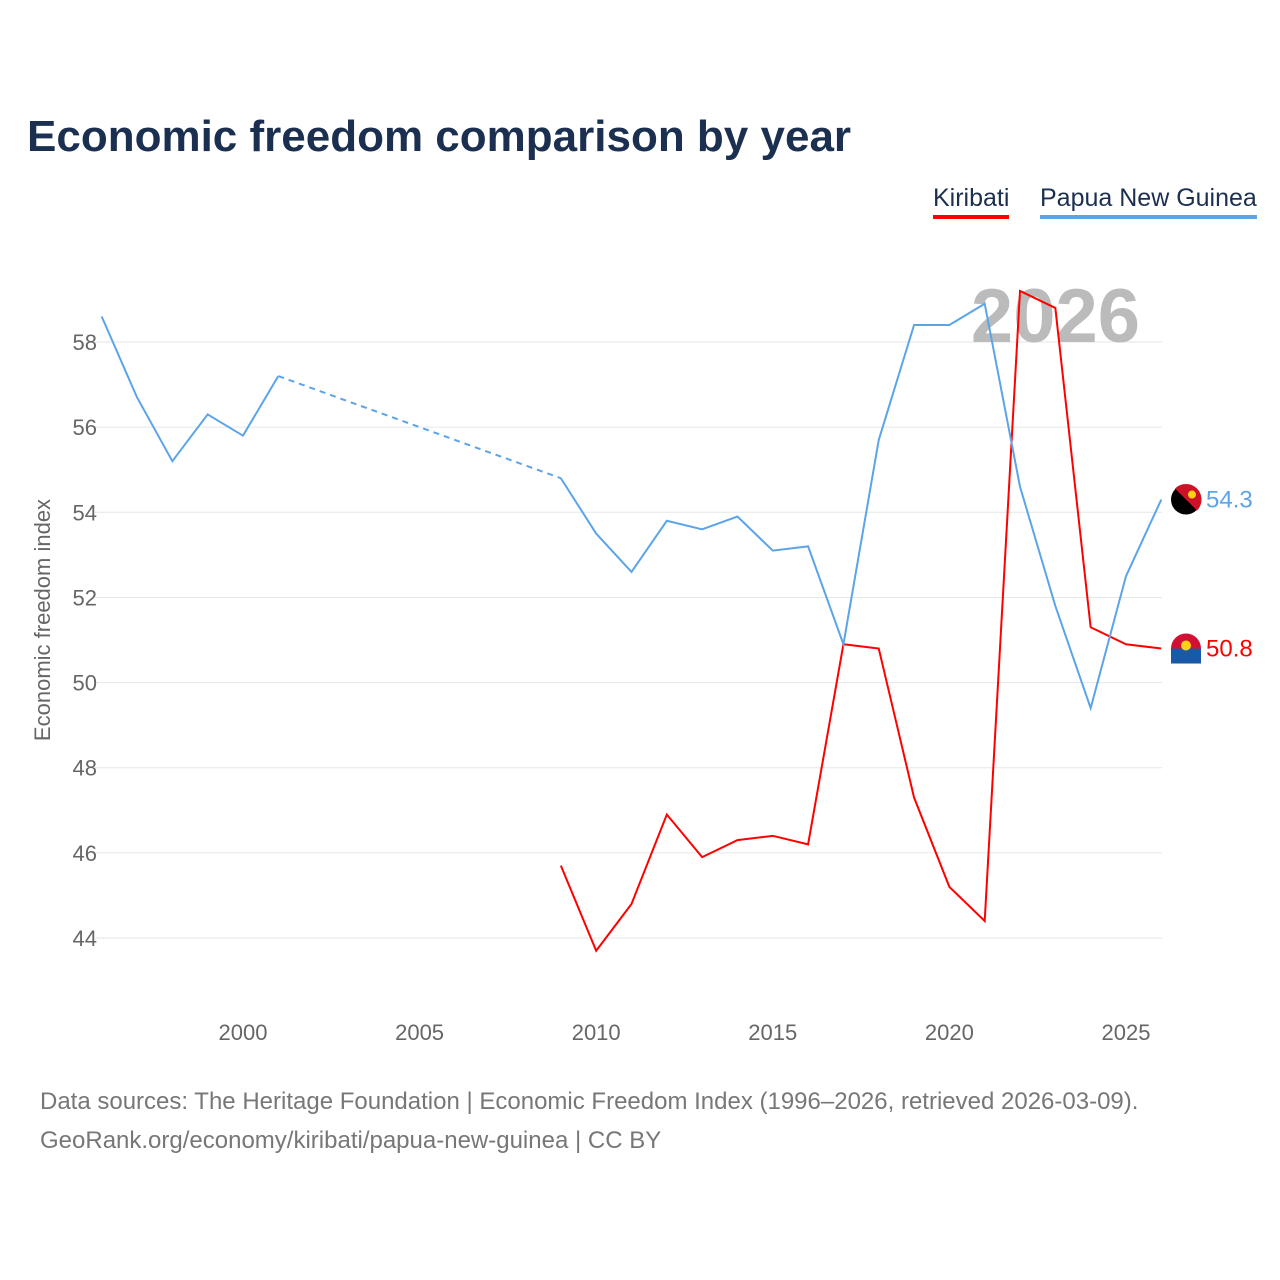 This screenshot has width=1280, height=1280. I want to click on x-tick-label: 2010, so click(596, 1032).